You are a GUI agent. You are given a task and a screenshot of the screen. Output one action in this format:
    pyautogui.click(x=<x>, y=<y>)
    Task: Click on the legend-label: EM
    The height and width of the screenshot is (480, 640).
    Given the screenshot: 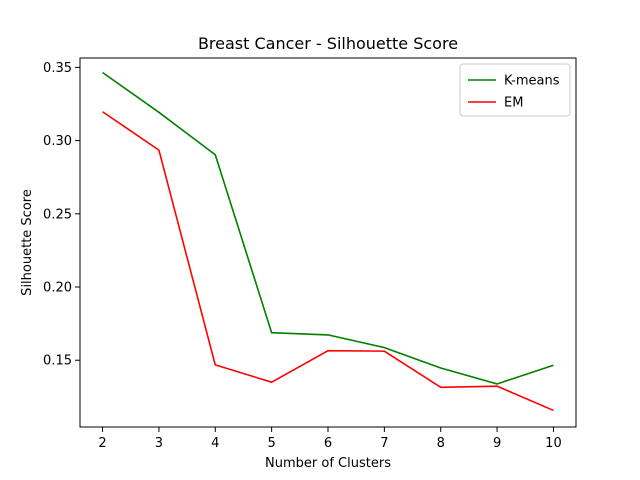 What is the action you would take?
    pyautogui.click(x=513, y=103)
    